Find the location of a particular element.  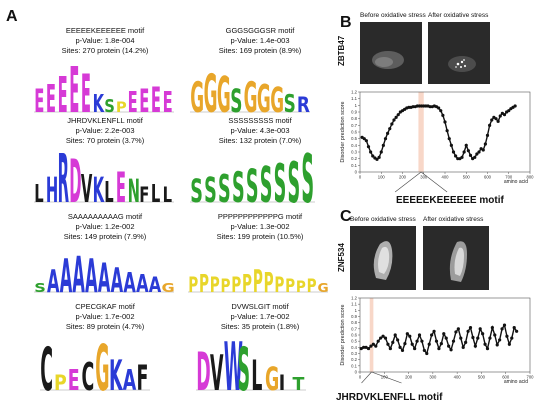

logo-letter: T is located at coordinates (299, 385).